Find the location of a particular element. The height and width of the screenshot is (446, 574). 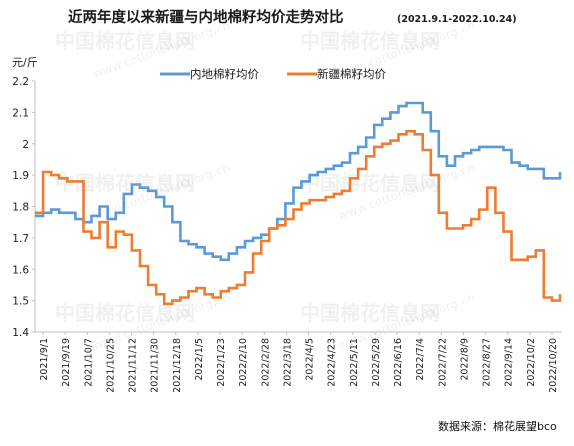

x-tick-label: 2022/7/22 is located at coordinates (442, 362).